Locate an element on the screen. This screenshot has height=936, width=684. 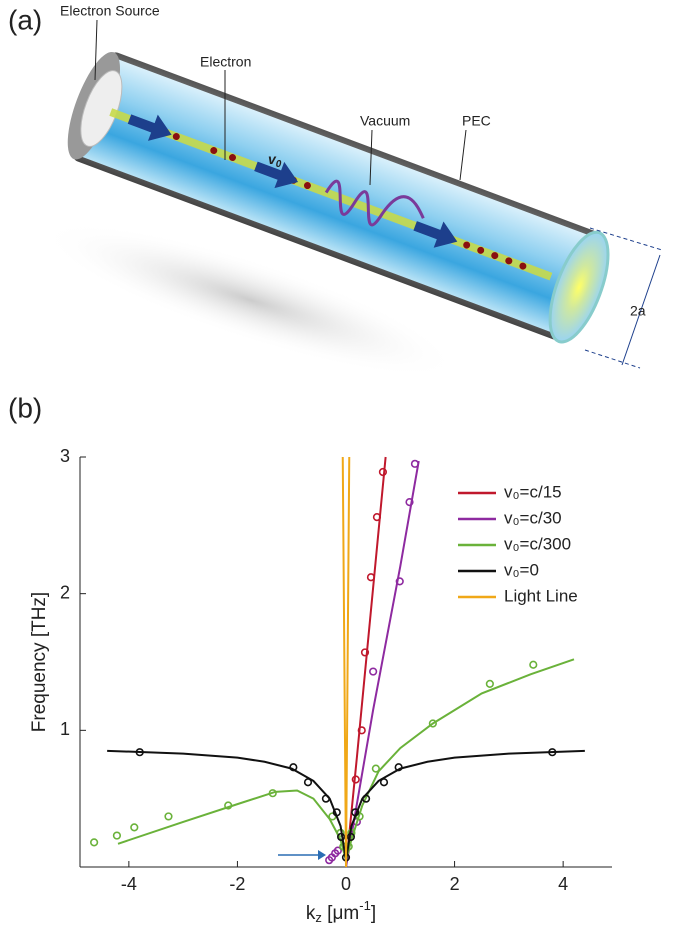
x-tick-label: 4 is located at coordinates (563, 884).